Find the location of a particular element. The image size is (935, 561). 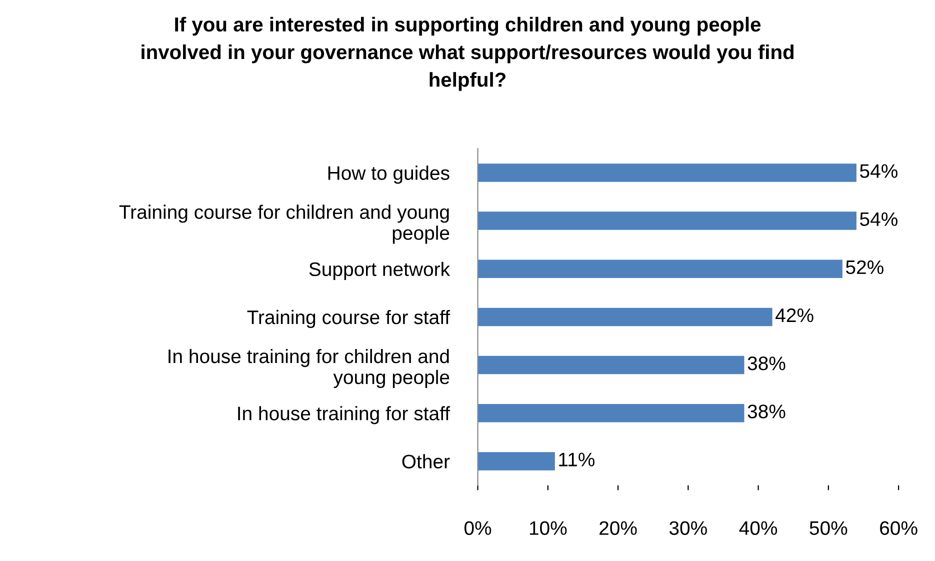

y-tick-label: Other is located at coordinates (426, 461).